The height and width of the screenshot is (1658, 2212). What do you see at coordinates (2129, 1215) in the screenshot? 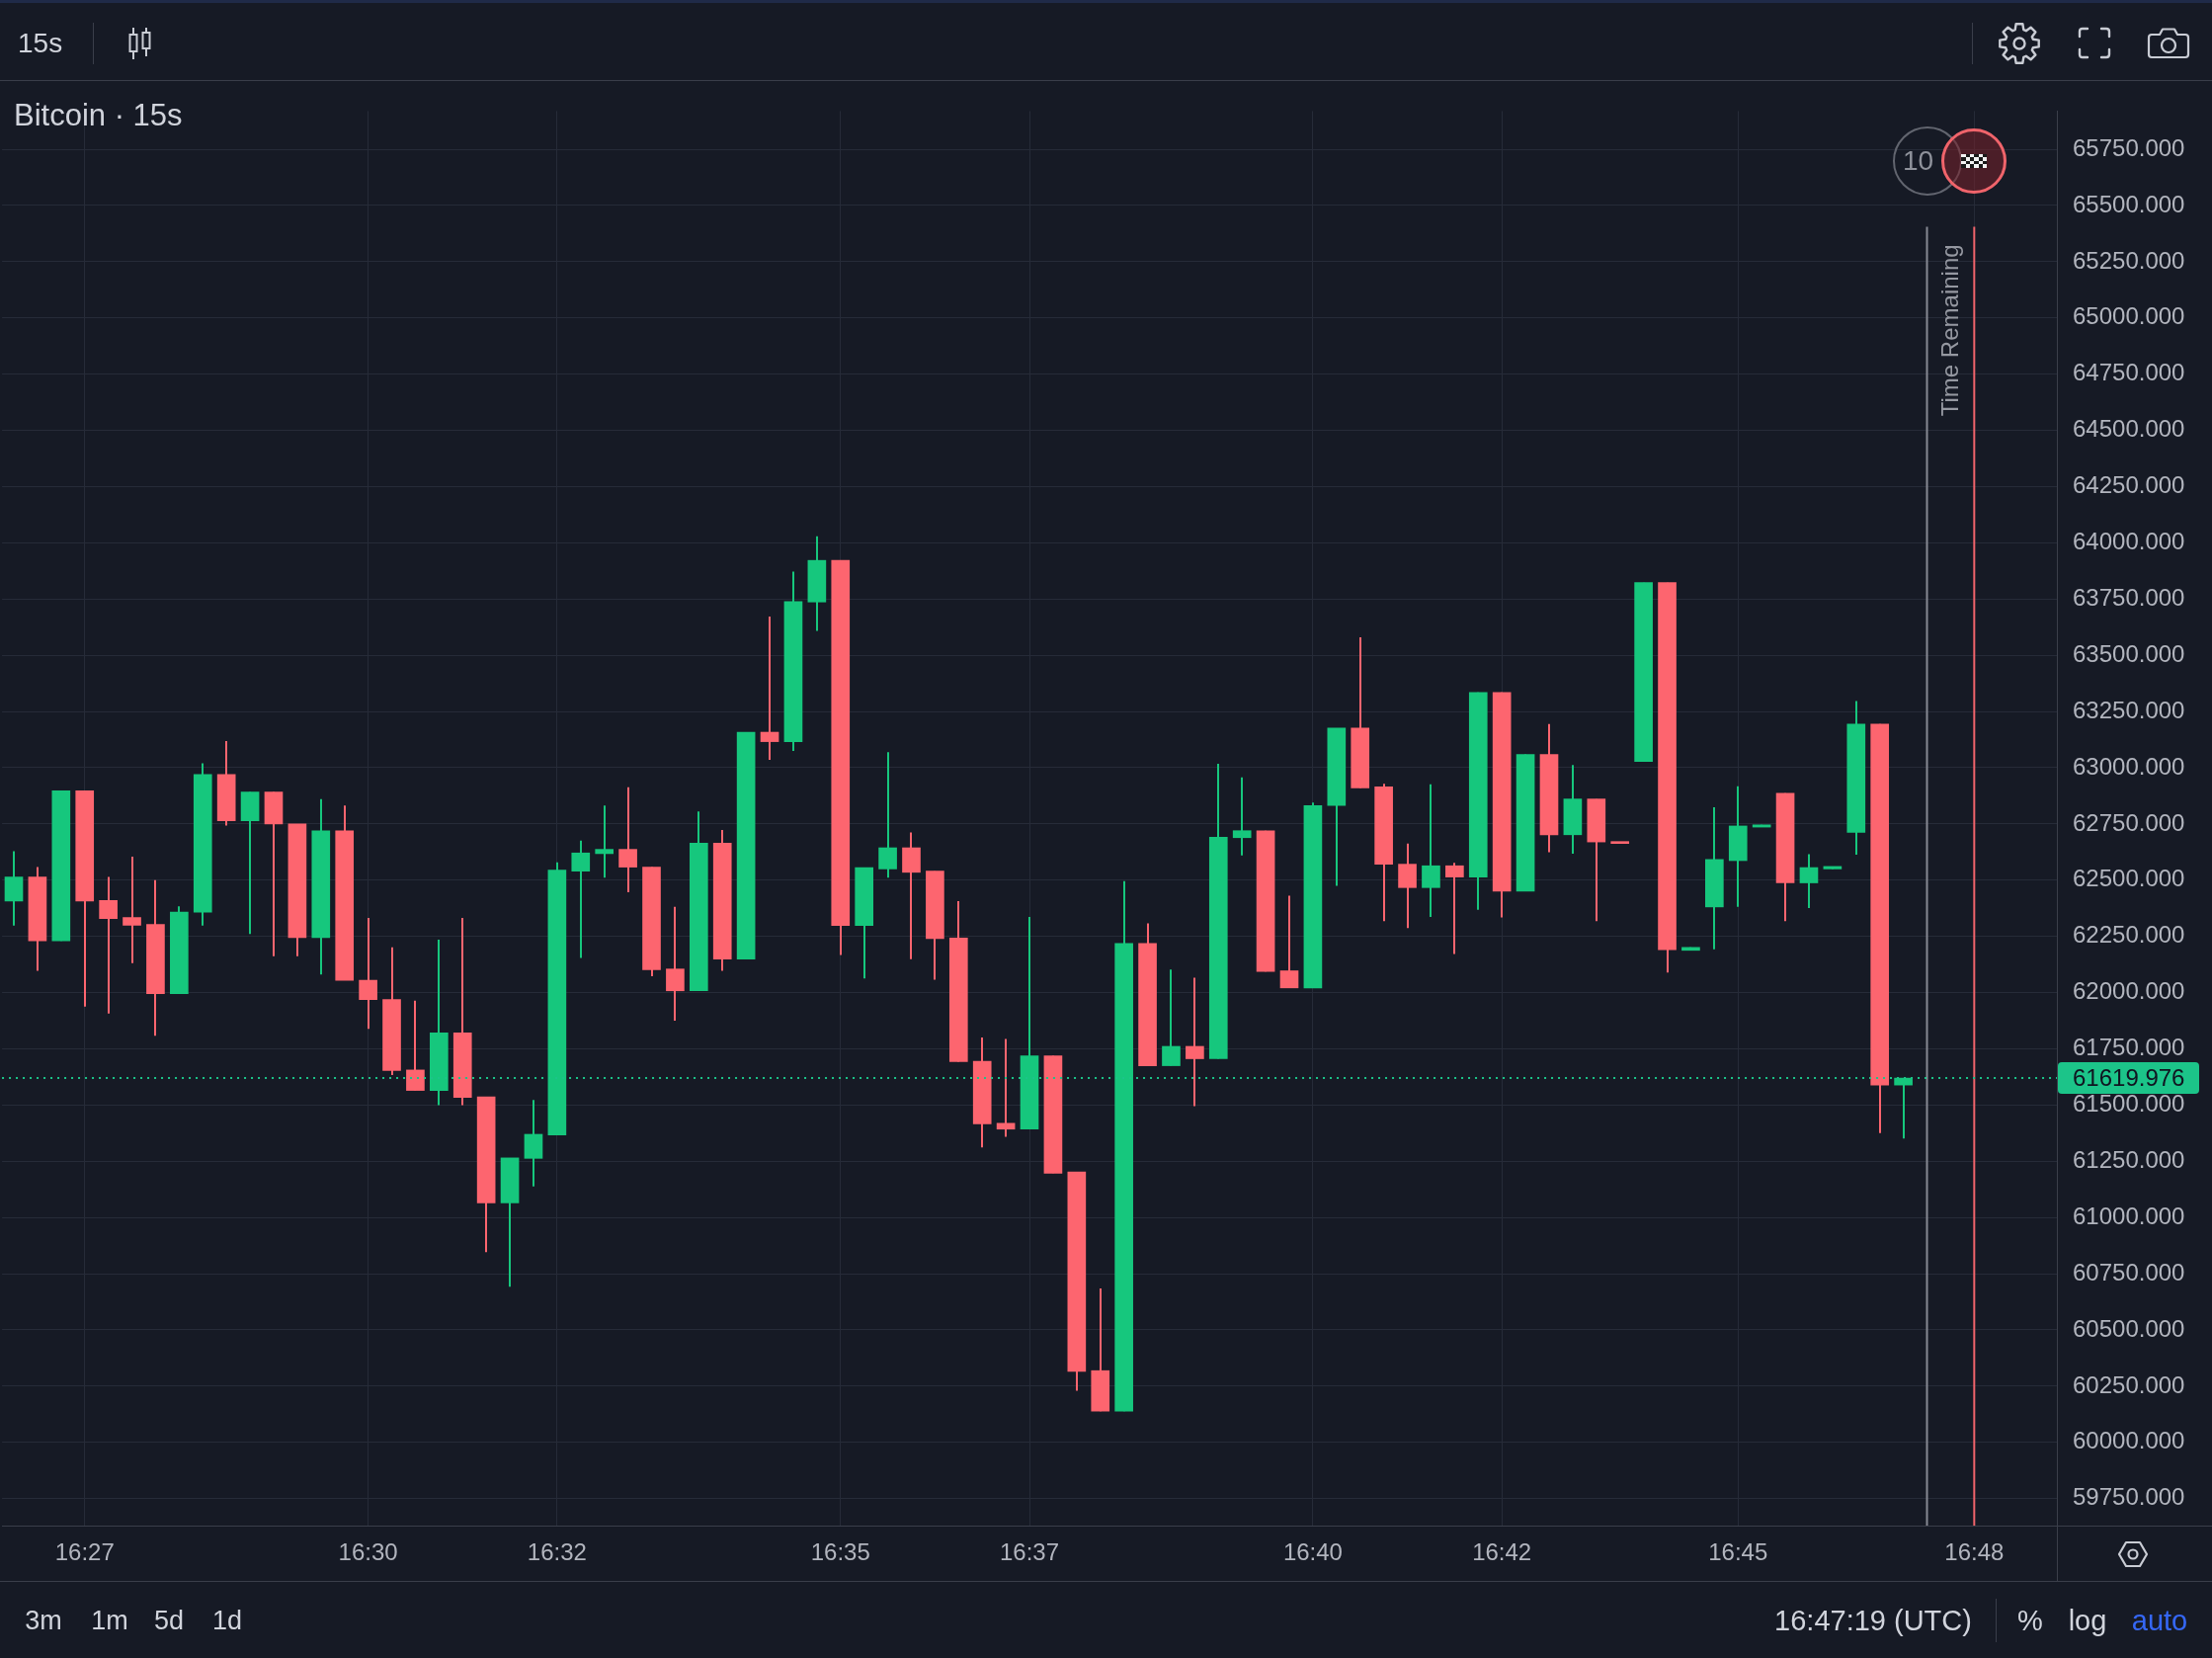
I see `y-tick-label: 61000.000` at bounding box center [2129, 1215].